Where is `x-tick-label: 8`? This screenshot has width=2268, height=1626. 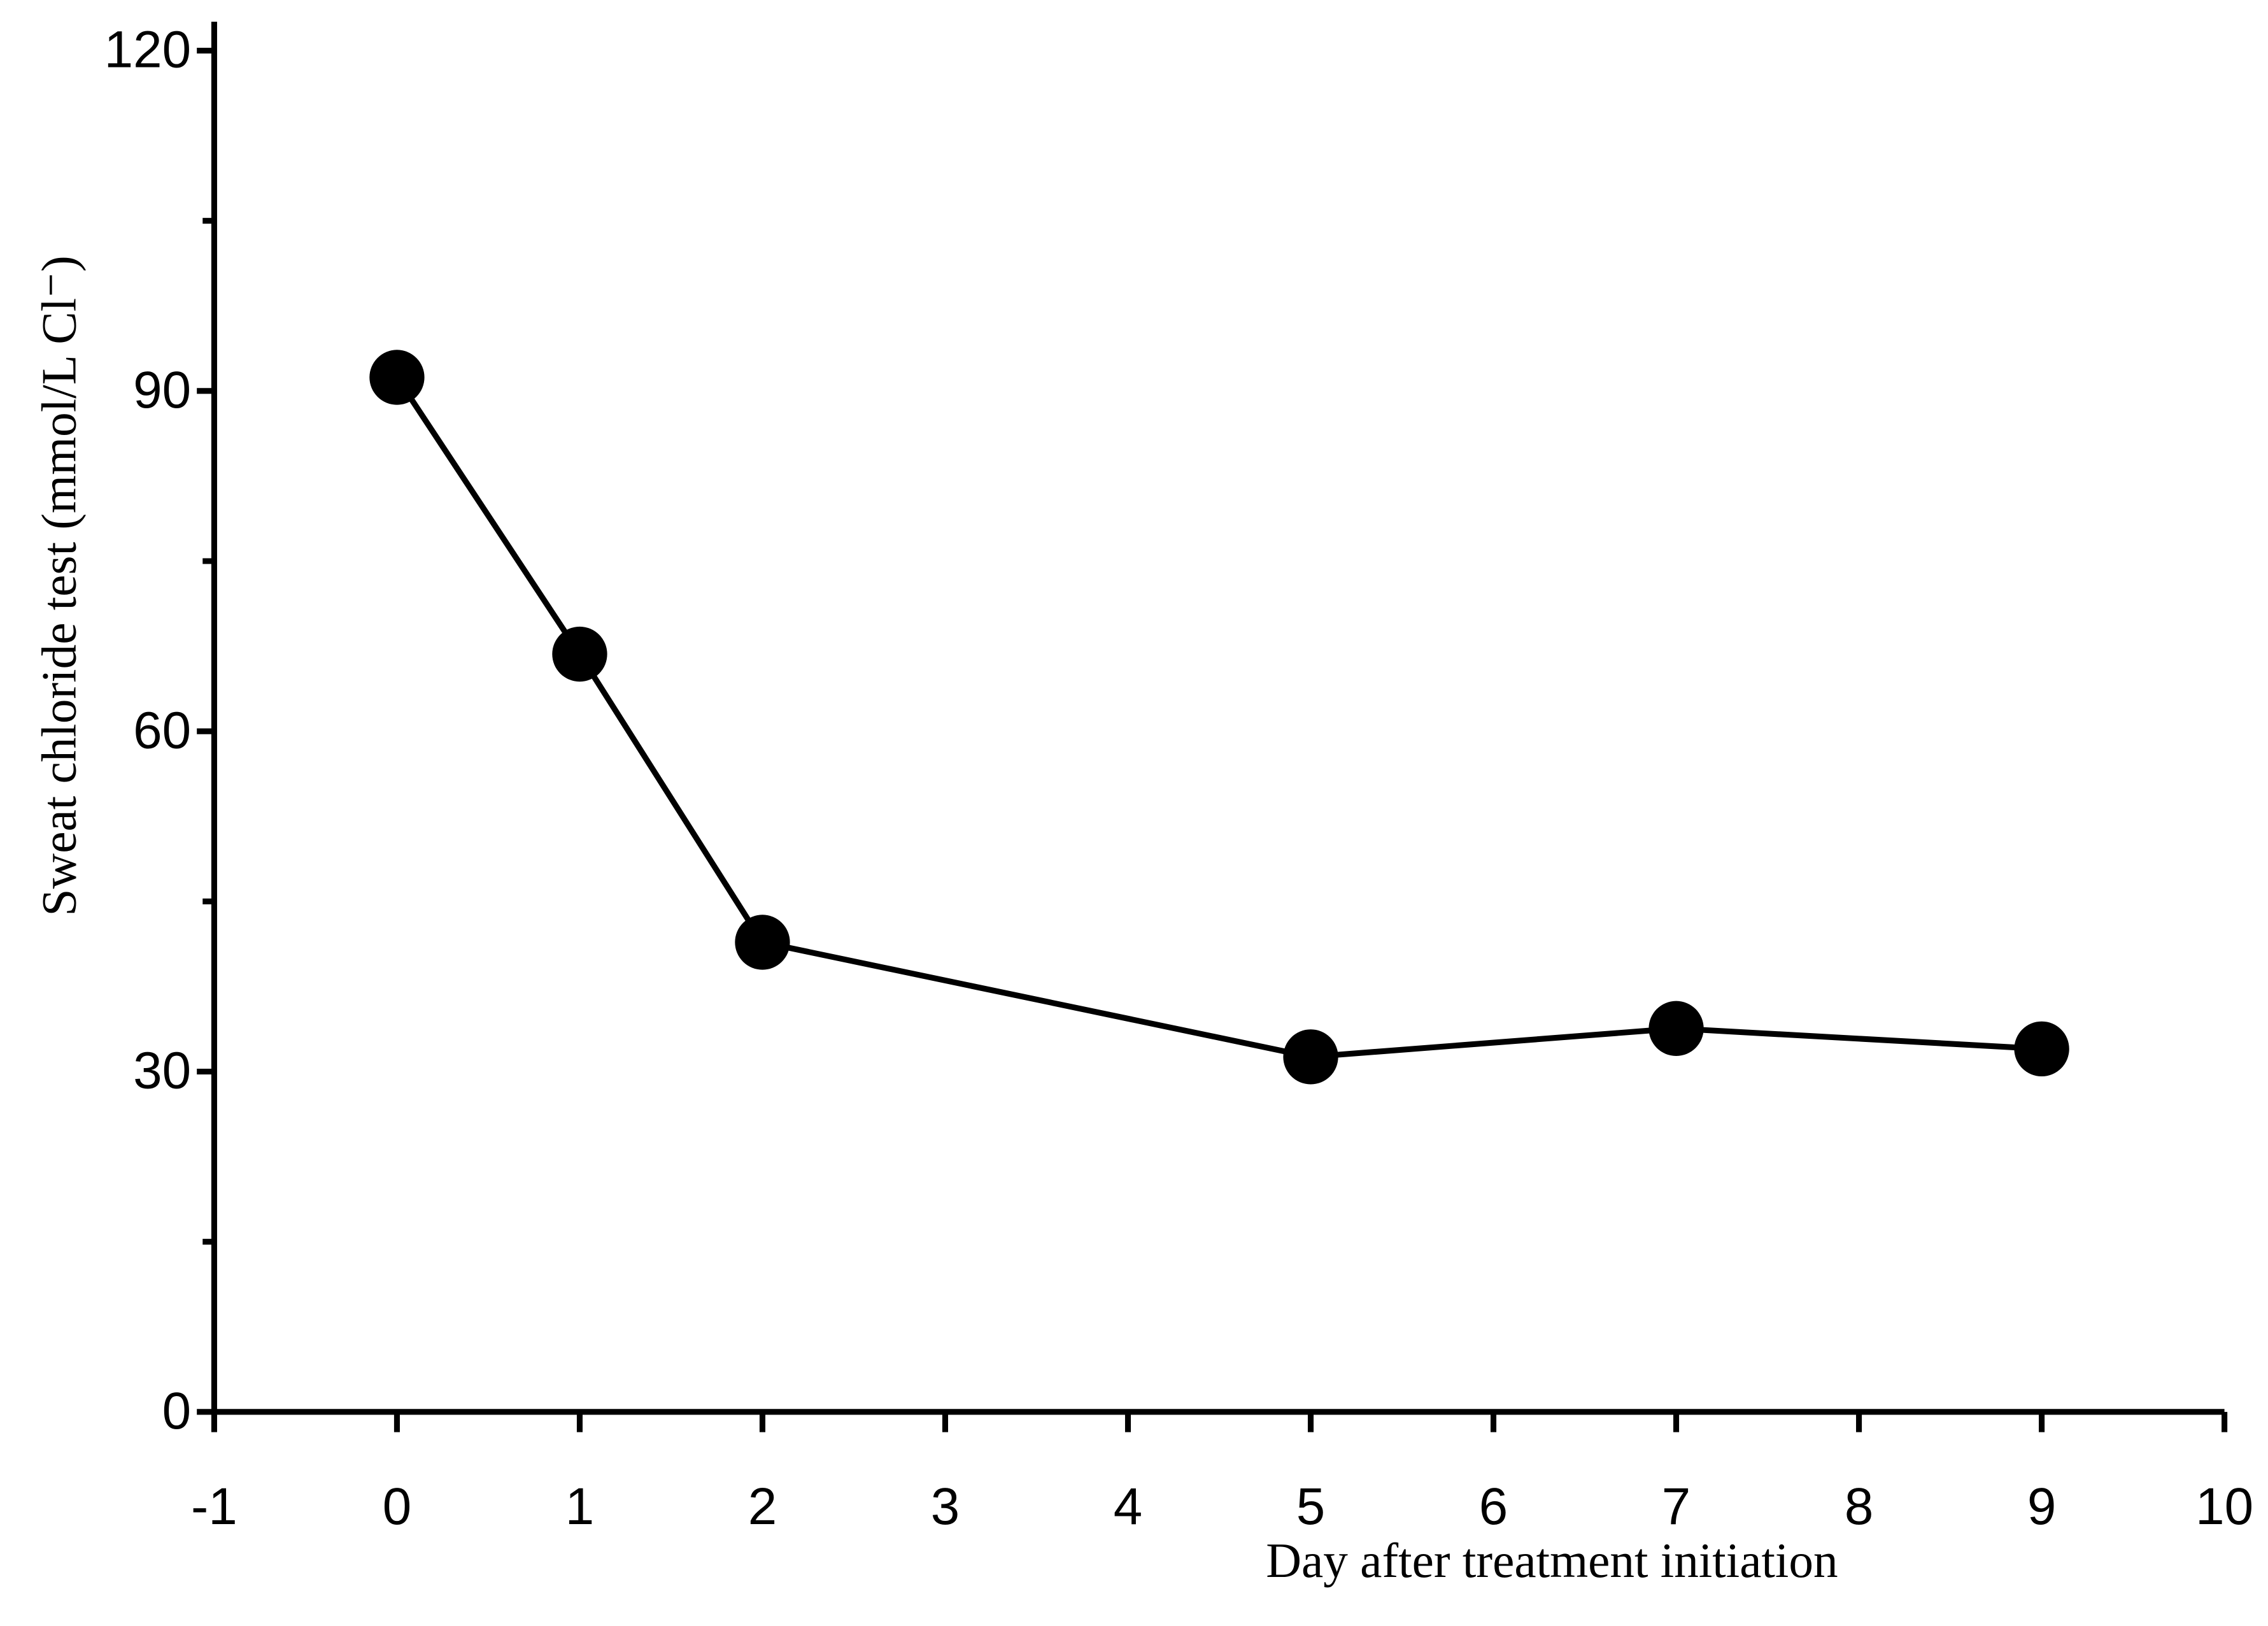 x-tick-label: 8 is located at coordinates (1859, 1507).